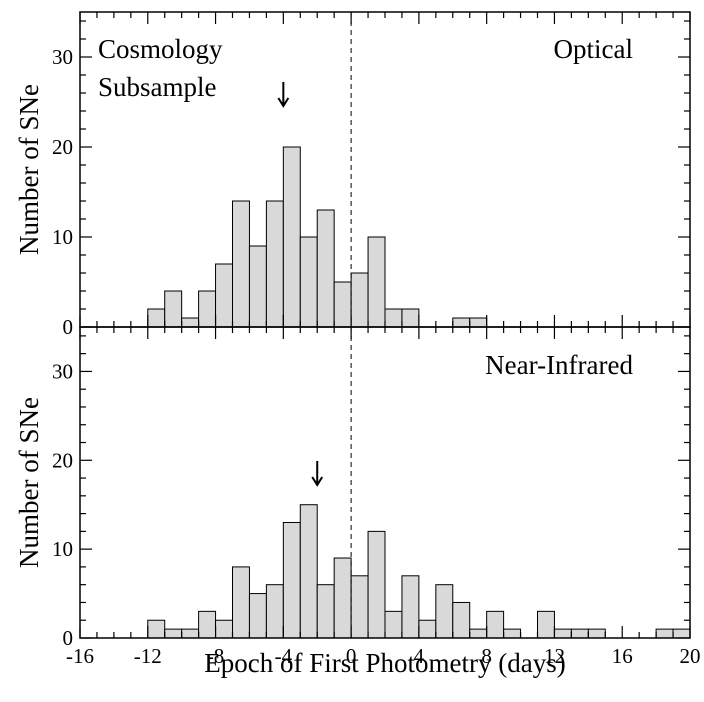  What do you see at coordinates (157, 87) in the screenshot?
I see `subsample-label-line2: Subsample` at bounding box center [157, 87].